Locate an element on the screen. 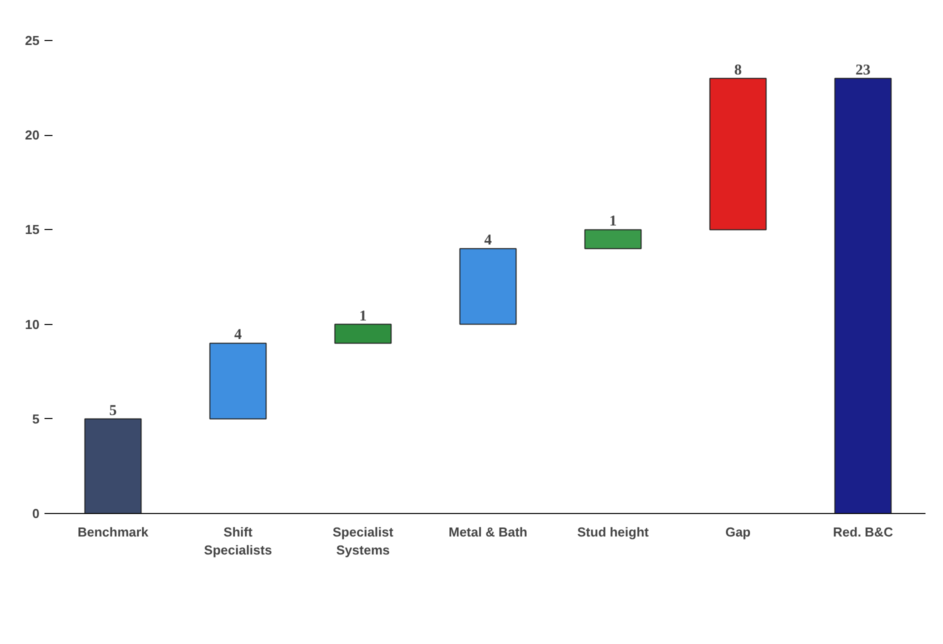  x-tick-label: Gap is located at coordinates (738, 532).